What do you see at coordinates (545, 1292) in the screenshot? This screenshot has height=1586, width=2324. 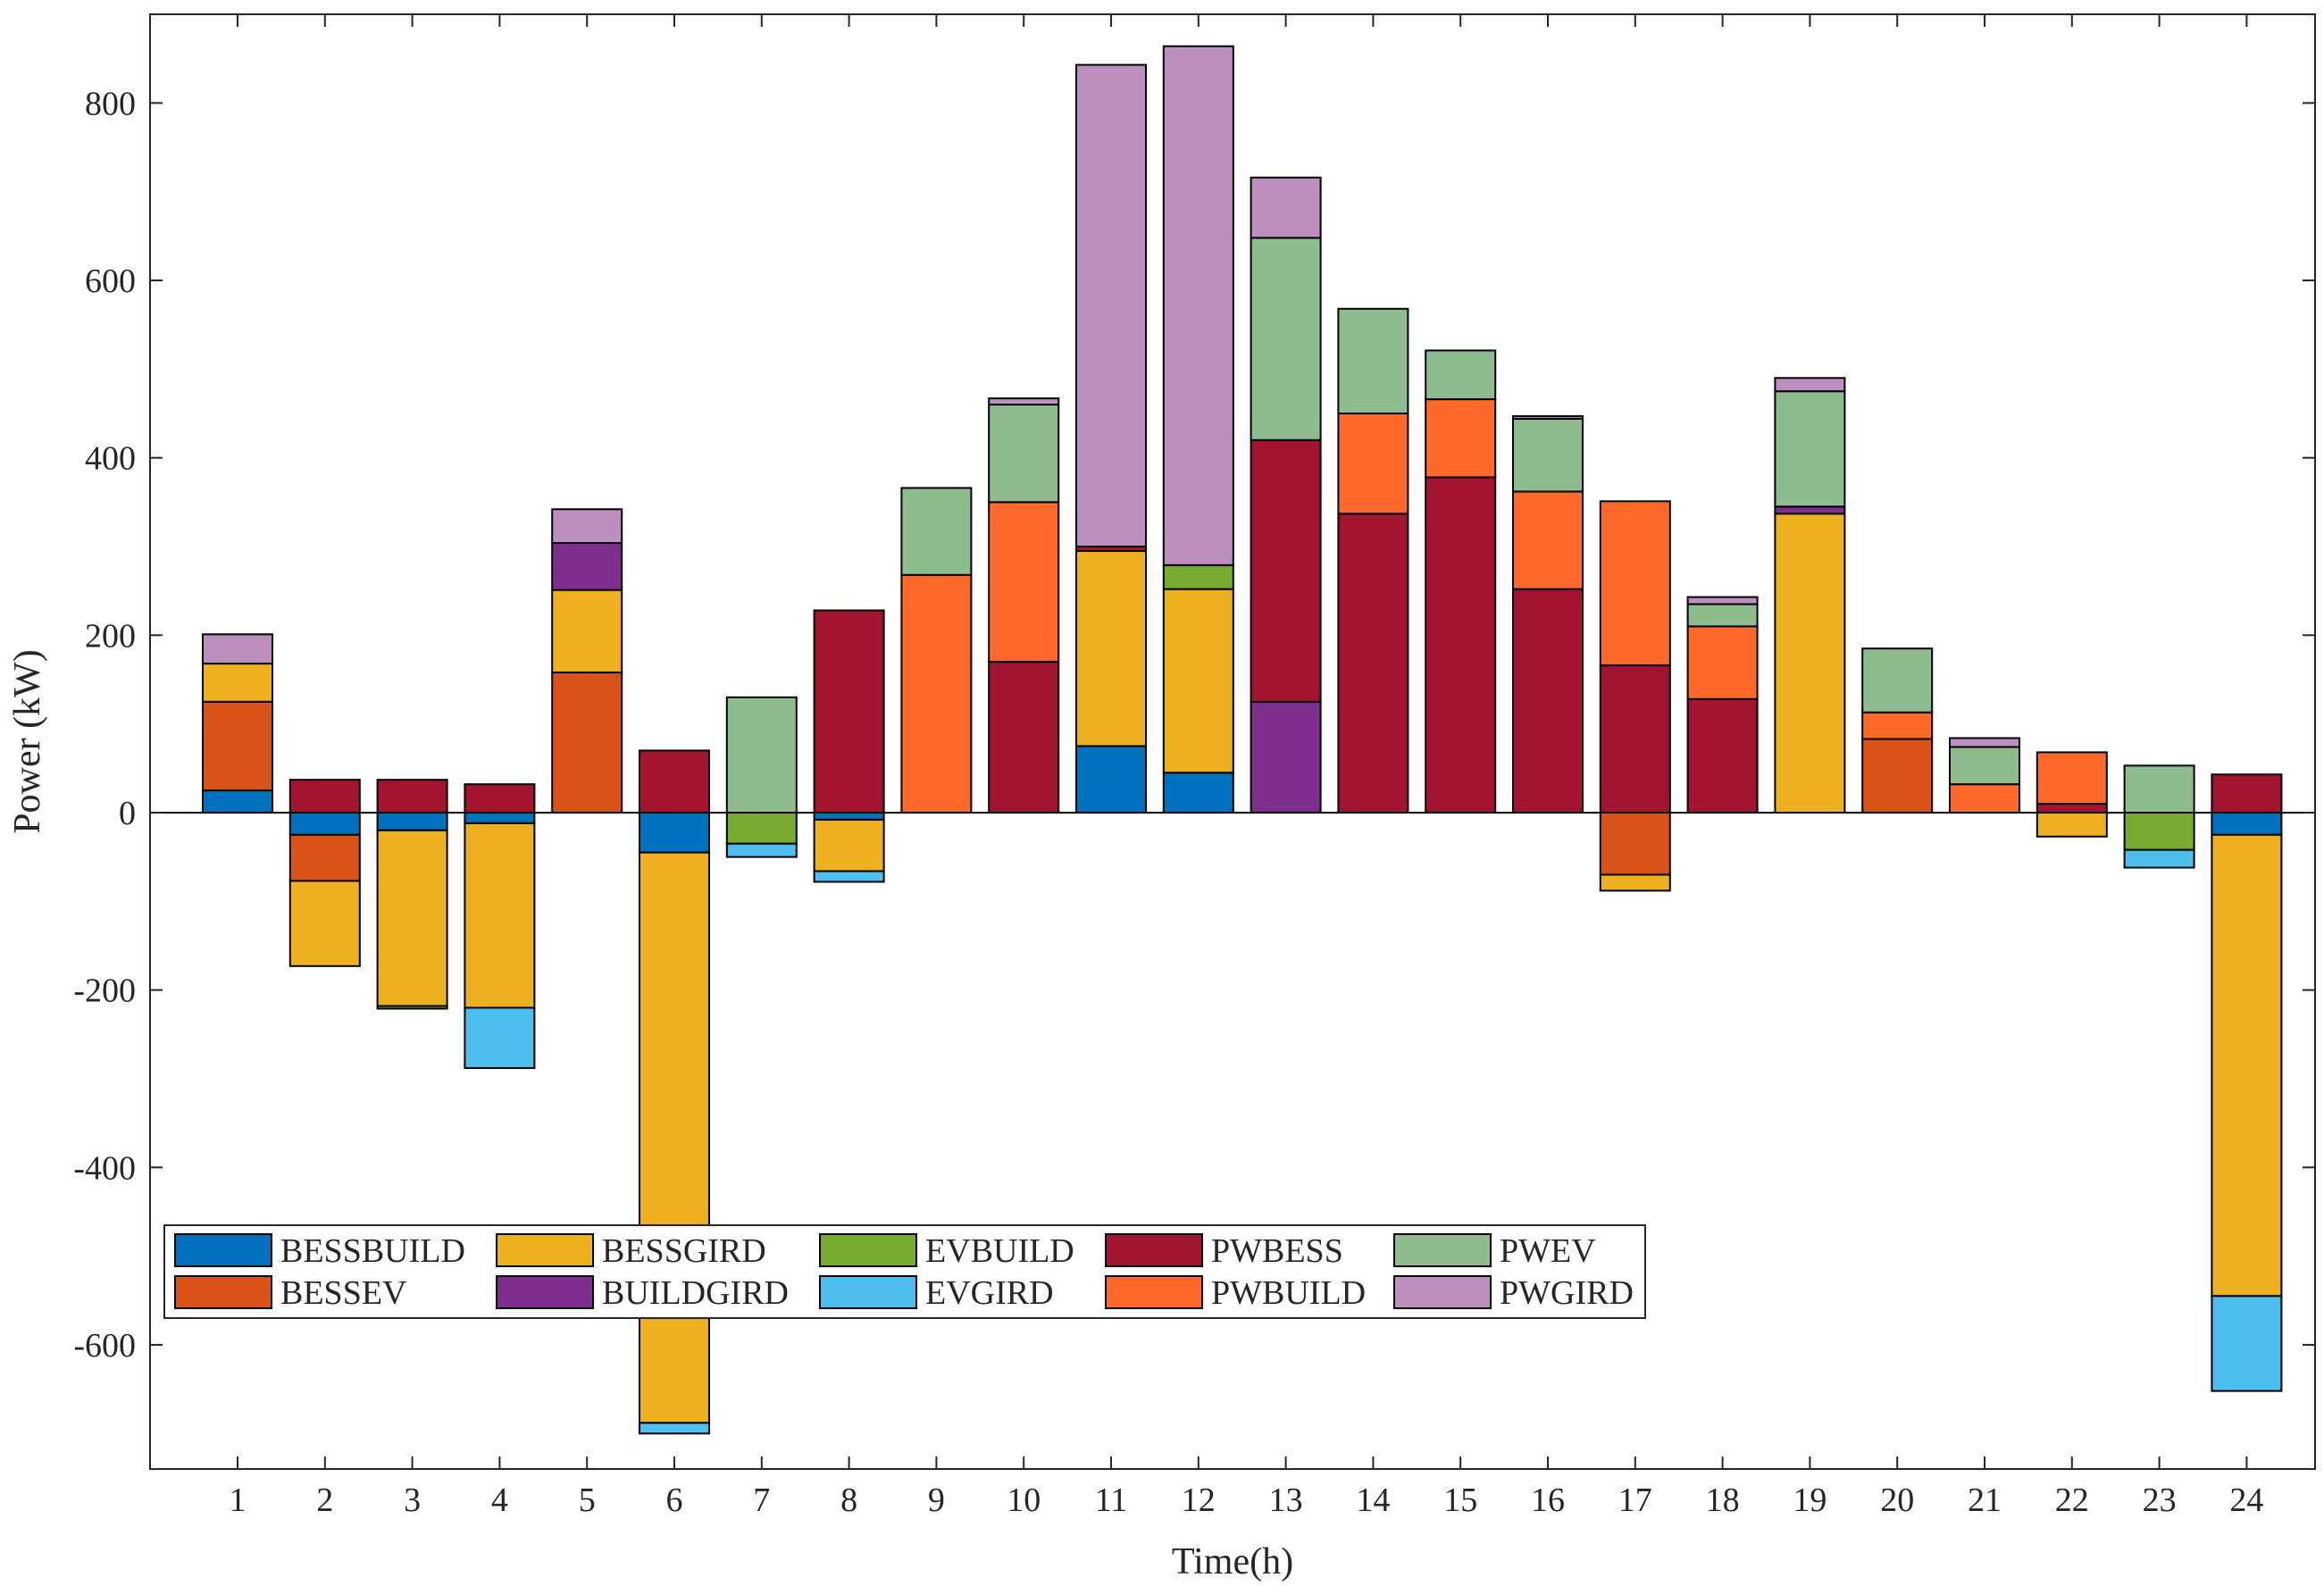 I see `legend-swatch-buildgird` at bounding box center [545, 1292].